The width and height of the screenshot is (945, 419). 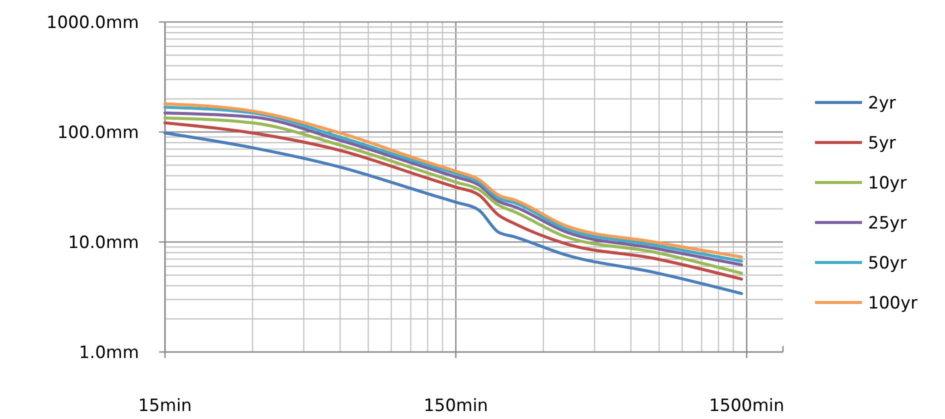 I want to click on y-tick-label: 1000.0mm, so click(x=92, y=22).